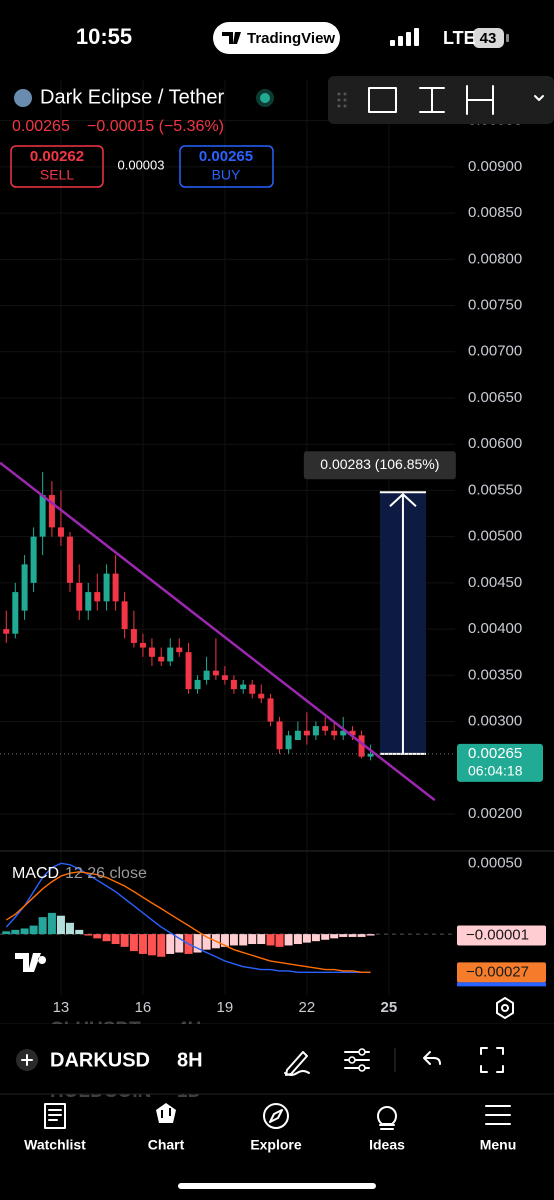 This screenshot has height=1200, width=554. Describe the element at coordinates (61, 1007) in the screenshot. I see `x-tick-label: 13` at that location.